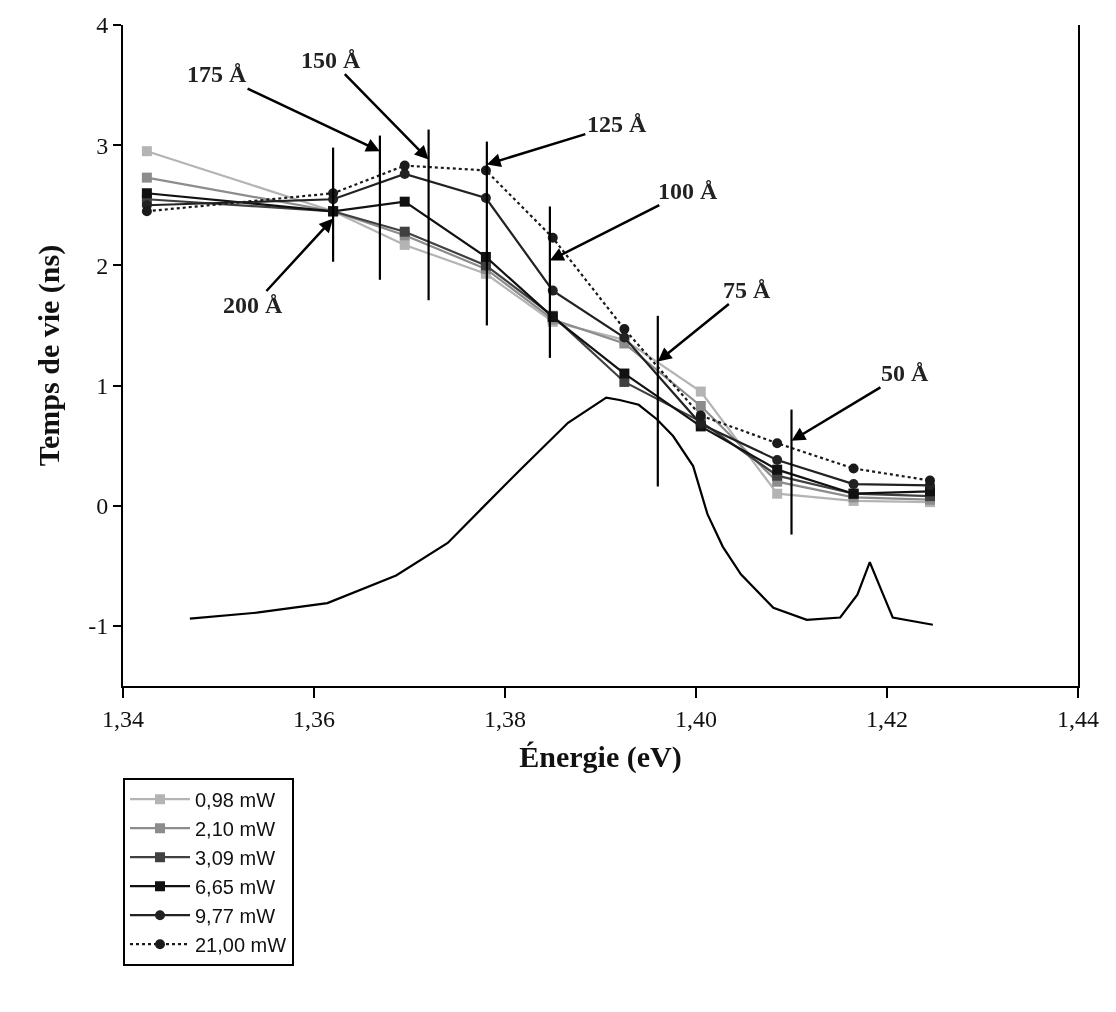 The image size is (1116, 1012). Describe the element at coordinates (747, 290) in the screenshot. I see `annotation: 75 Å` at that location.